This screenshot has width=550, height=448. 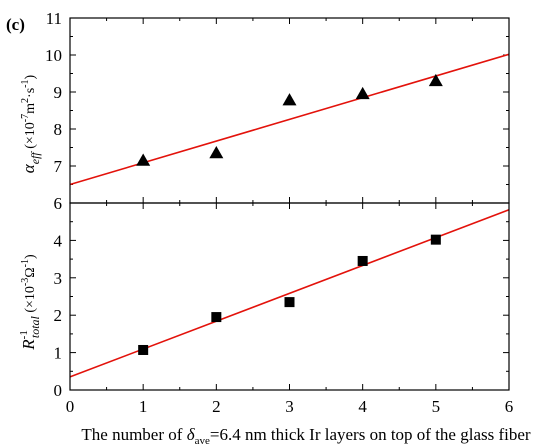 What do you see at coordinates (35, 326) in the screenshot?
I see `bottom-ylabel-symbol-sub: total` at bounding box center [35, 326].